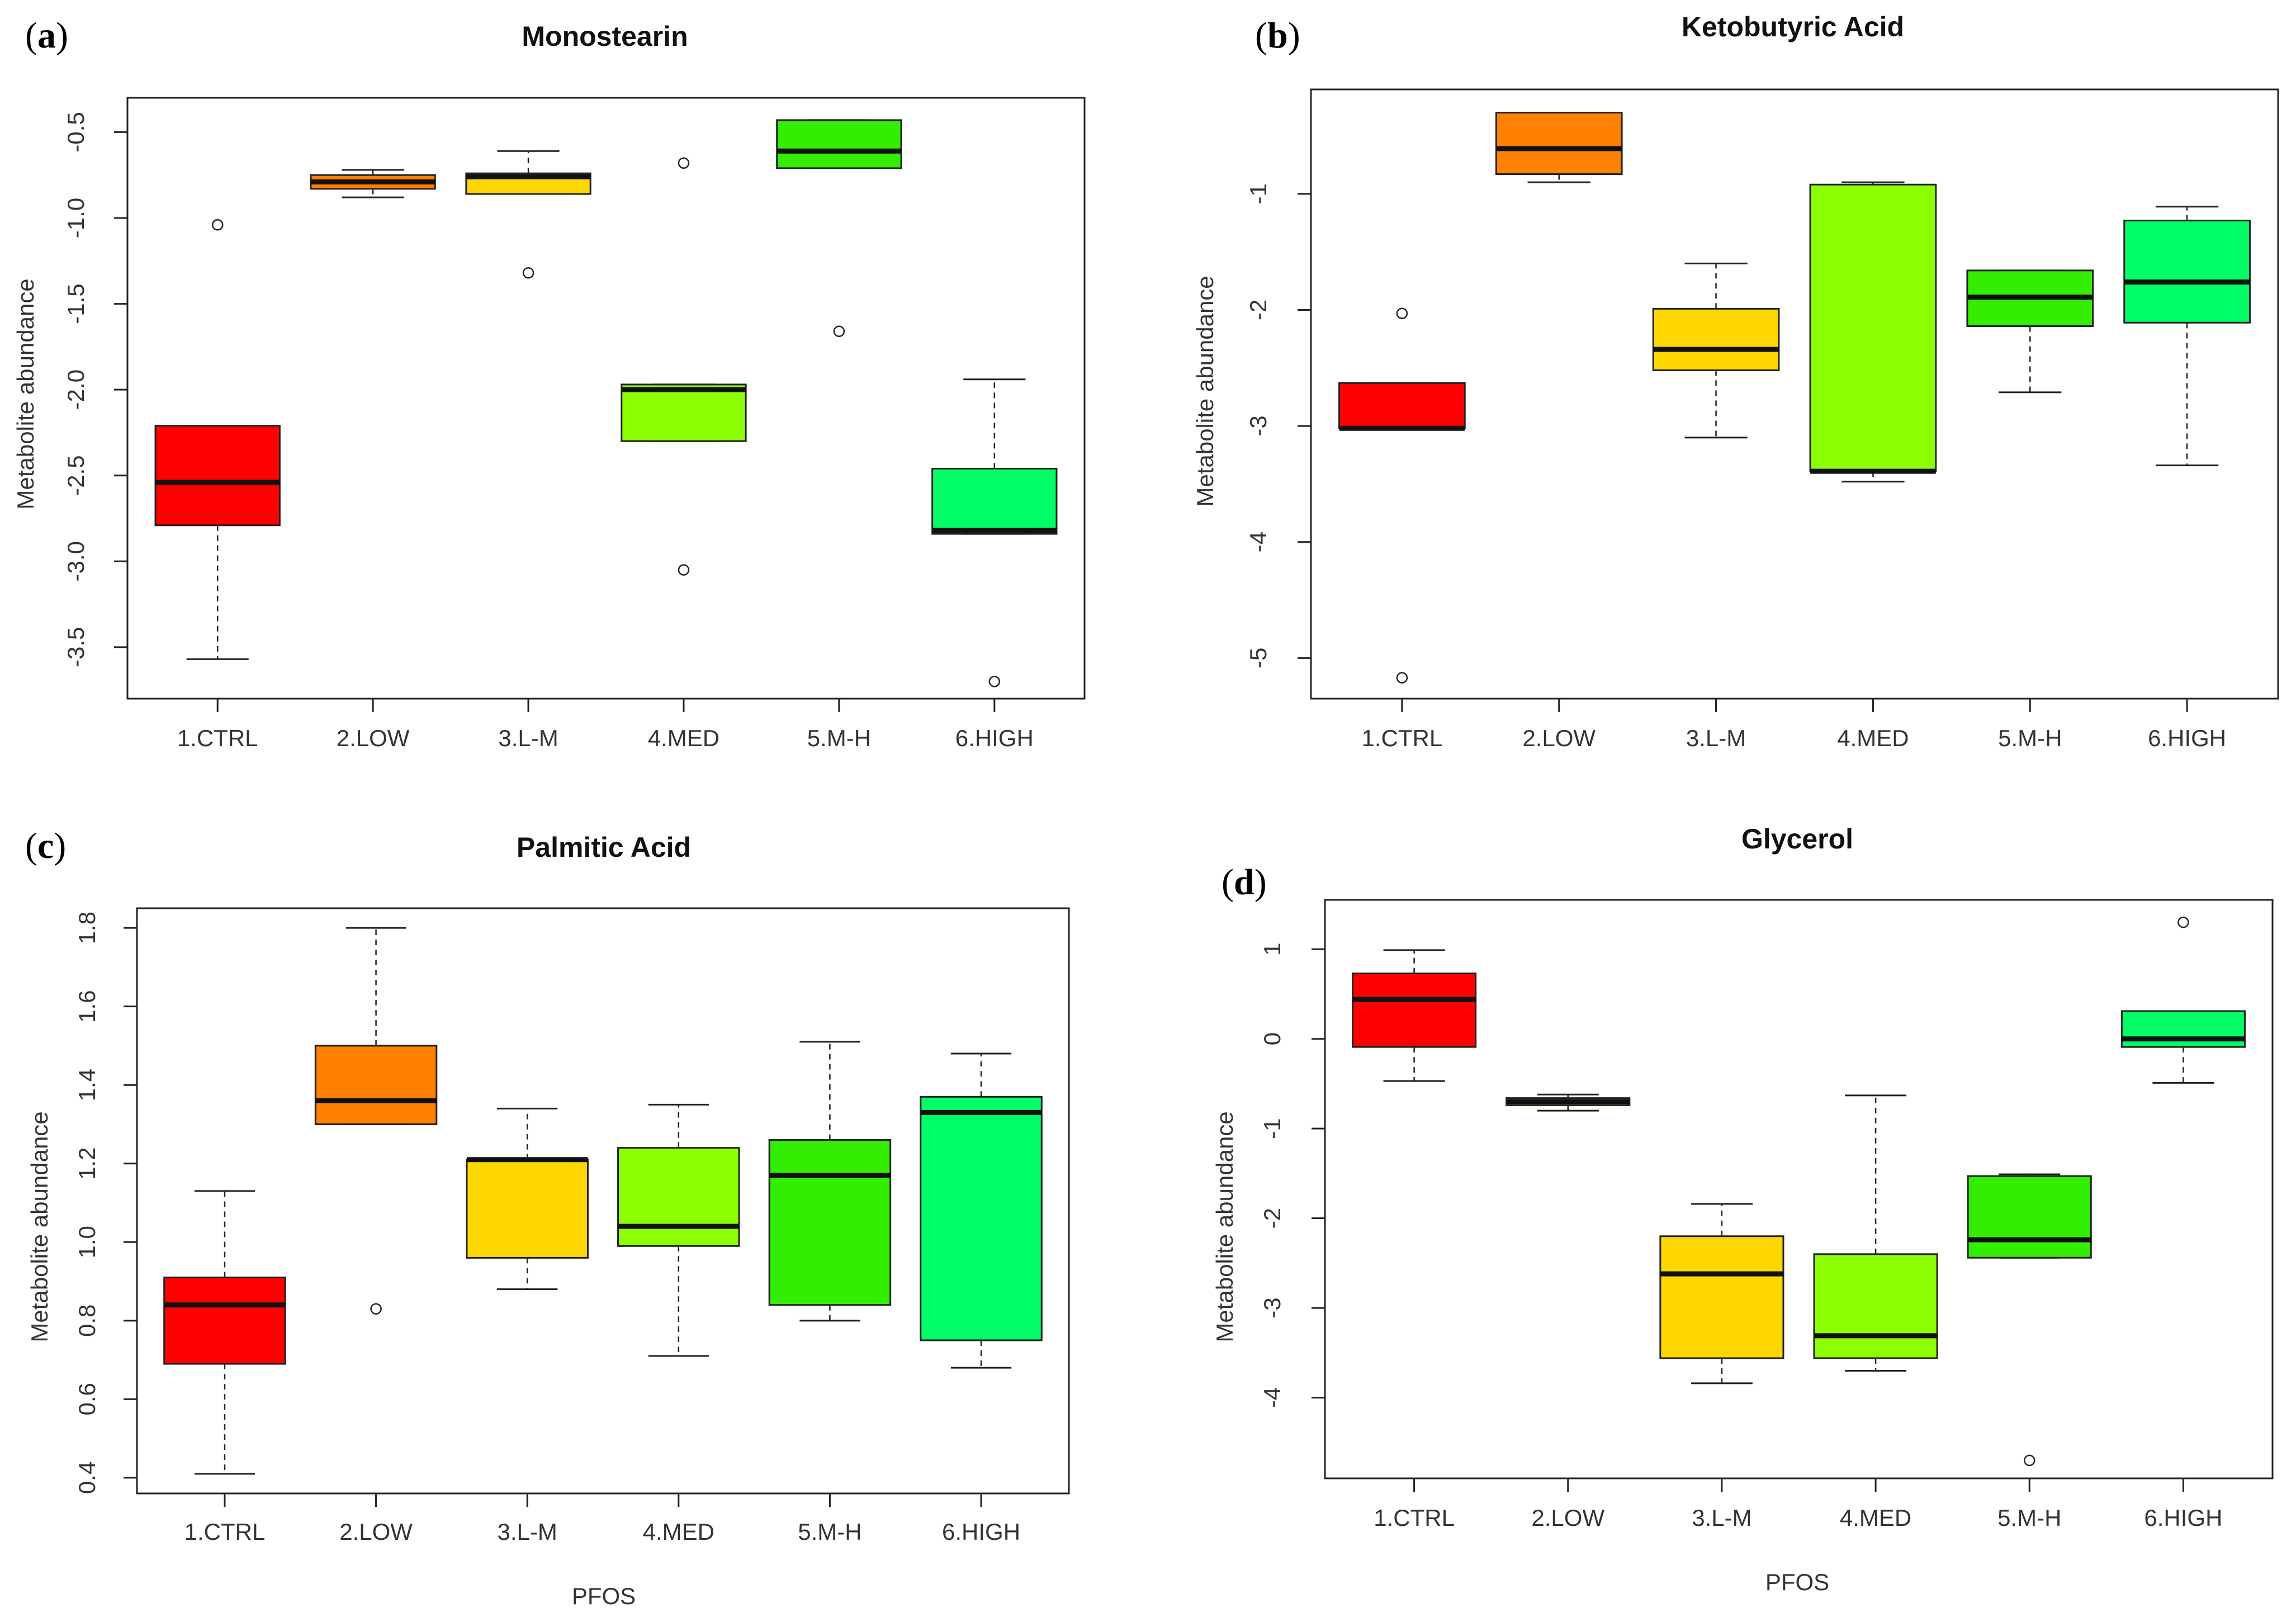 The image size is (2296, 1622). What do you see at coordinates (528, 738) in the screenshot?
I see `x-tick-label: 3.L-M` at bounding box center [528, 738].